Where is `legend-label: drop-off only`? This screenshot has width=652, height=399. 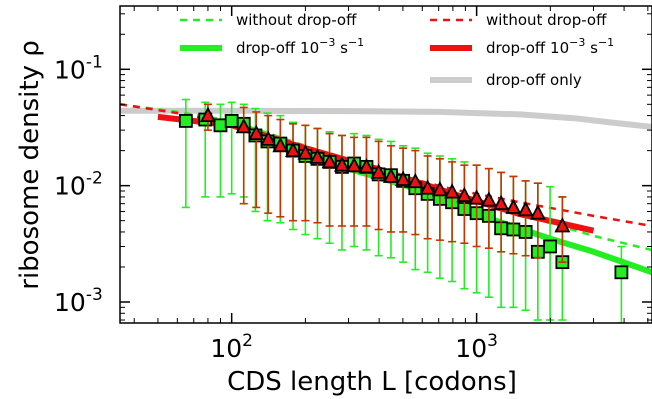 legend-label: drop-off only is located at coordinates (534, 80).